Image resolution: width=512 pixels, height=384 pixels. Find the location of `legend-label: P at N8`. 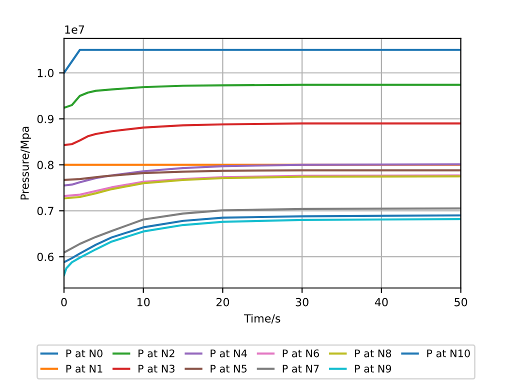

legend-label: P at N8 is located at coordinates (373, 353).